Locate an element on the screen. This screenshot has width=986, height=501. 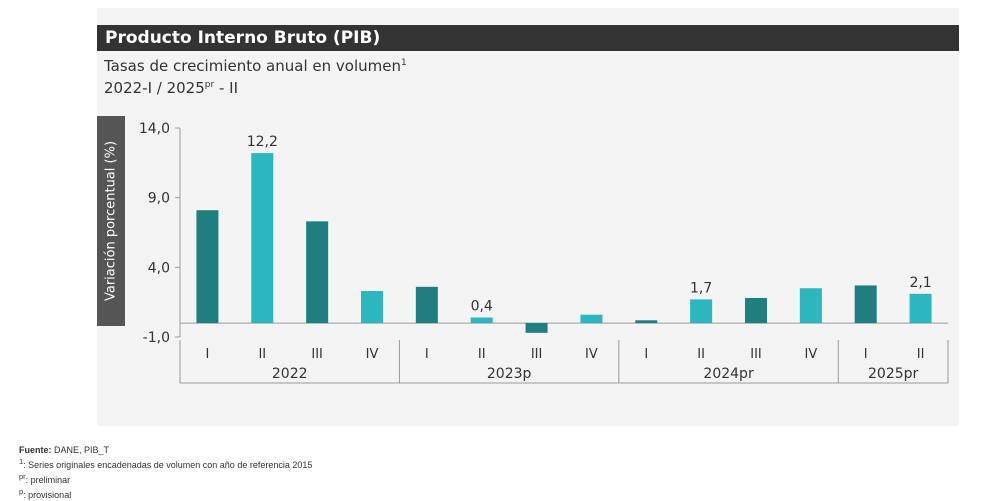
data-label: 1,7 is located at coordinates (701, 288).